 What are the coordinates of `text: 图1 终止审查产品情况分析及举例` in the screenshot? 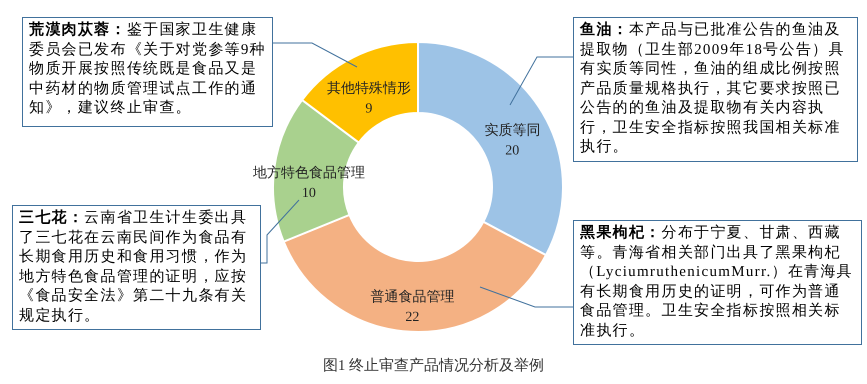 It's located at (434, 365).